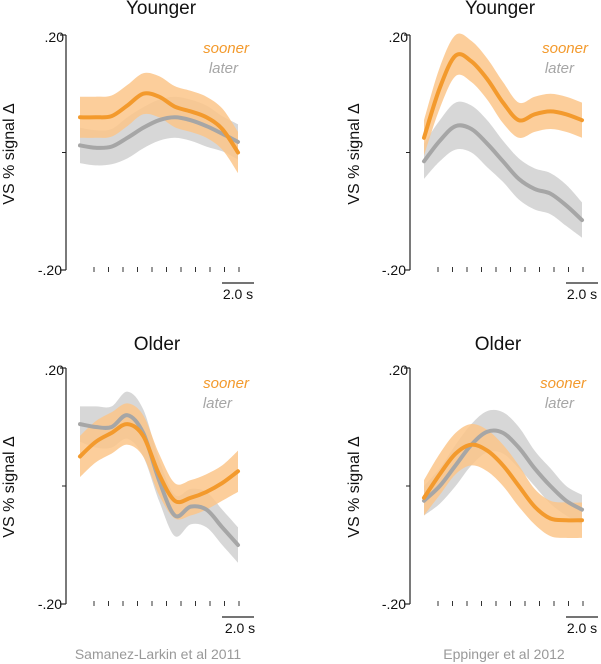 The image size is (601, 664). Describe the element at coordinates (504, 654) in the screenshot. I see `citation-eppinger: Eppinger et al 2012` at that location.